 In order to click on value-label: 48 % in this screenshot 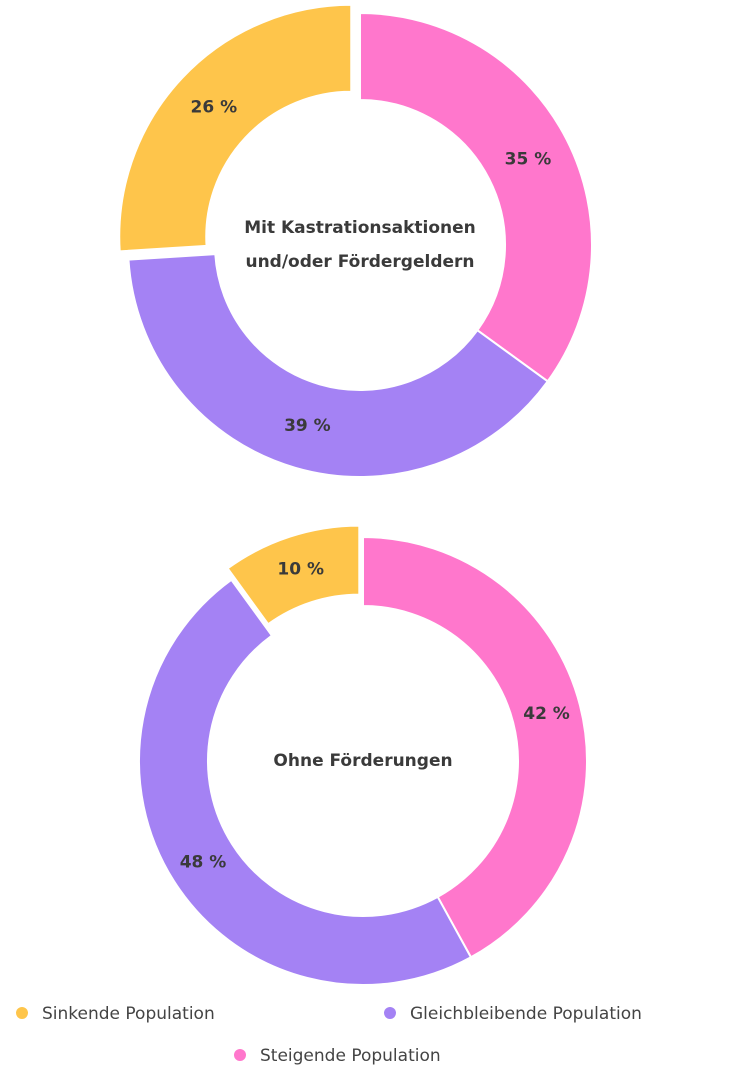, I will do `click(203, 863)`.